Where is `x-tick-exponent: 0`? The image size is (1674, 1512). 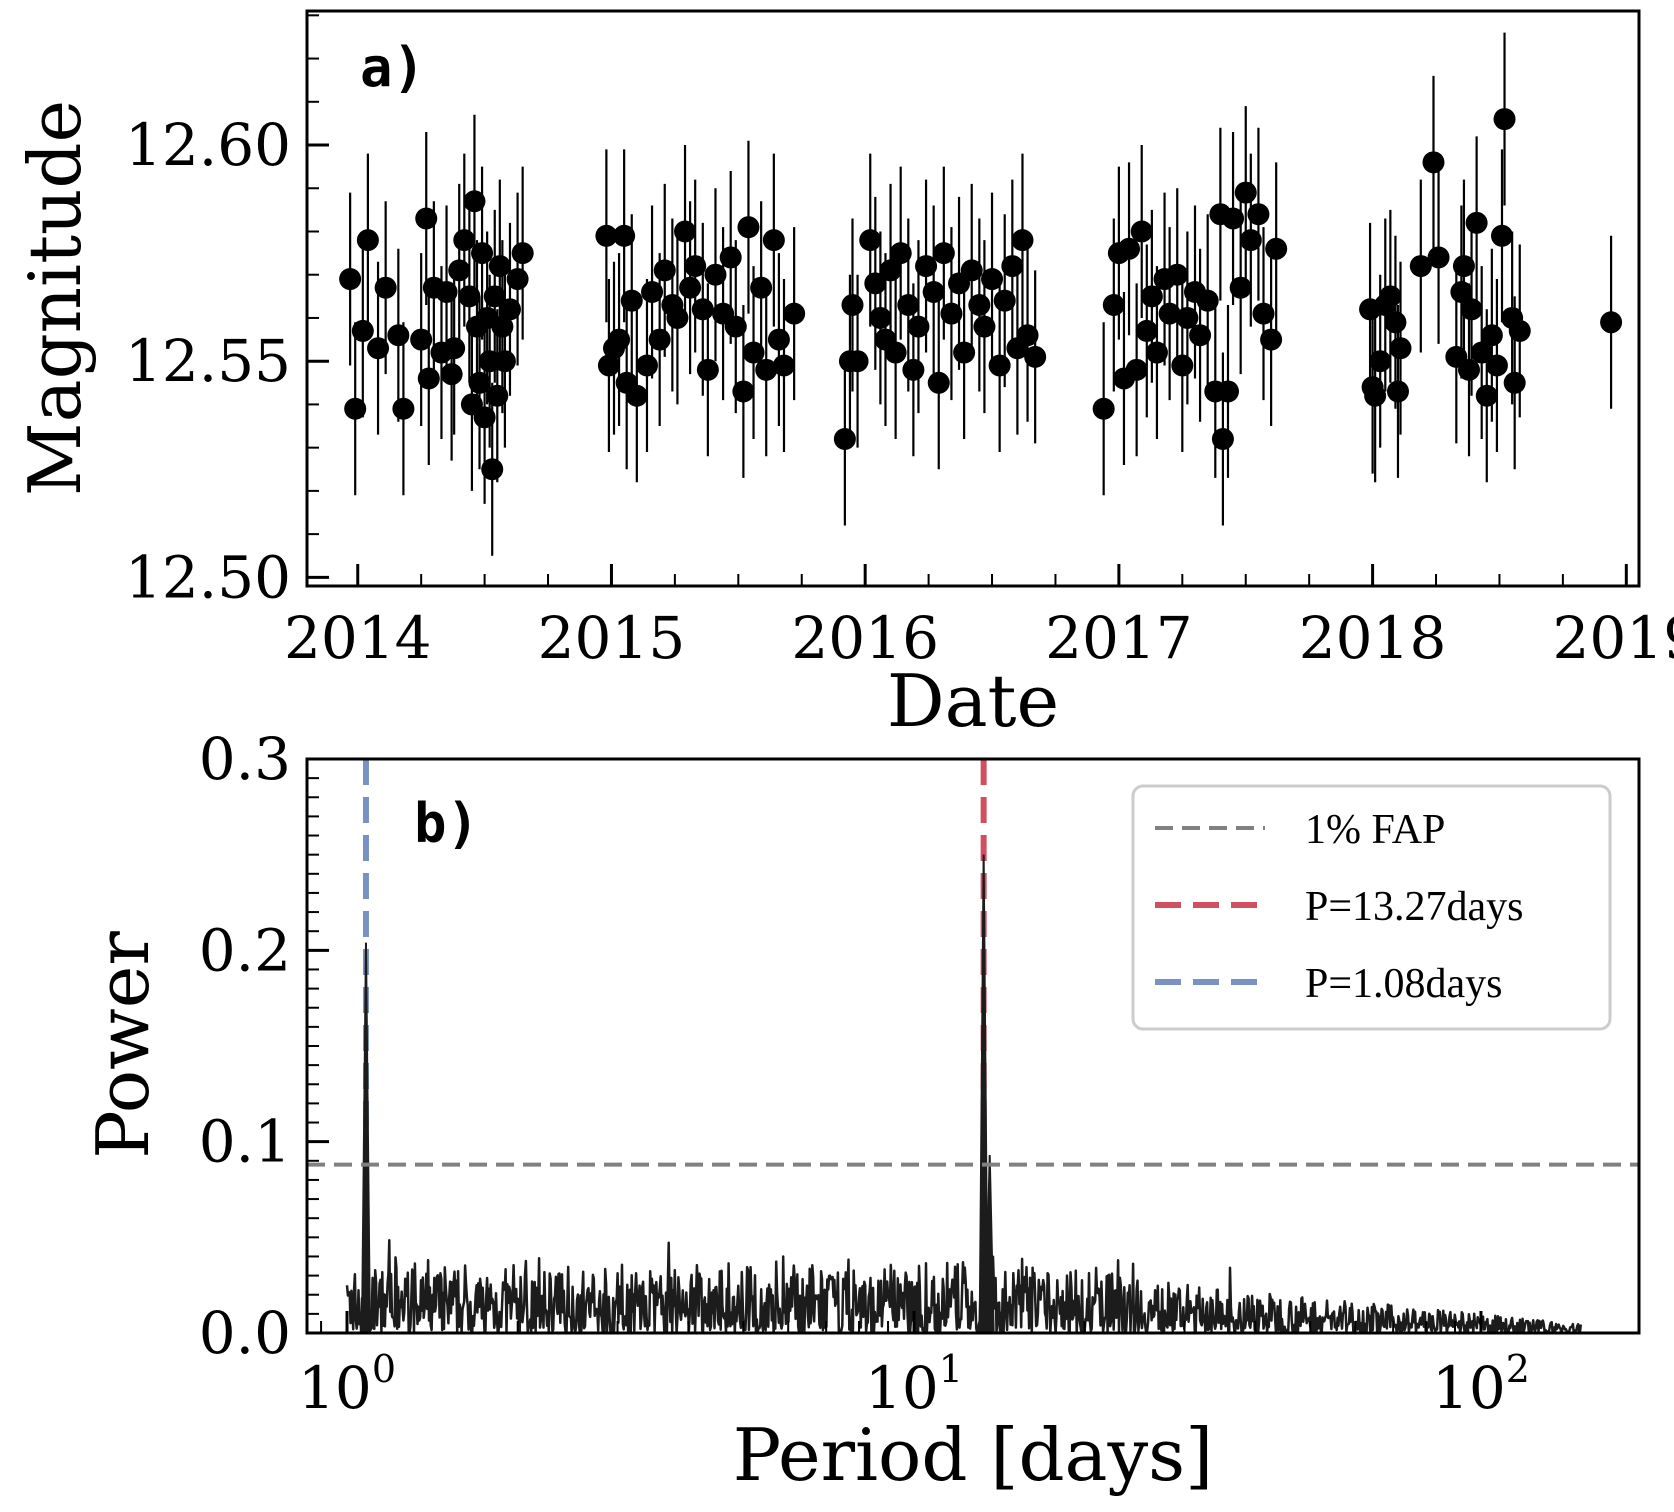
x-tick-exponent: 0 is located at coordinates (384, 1369).